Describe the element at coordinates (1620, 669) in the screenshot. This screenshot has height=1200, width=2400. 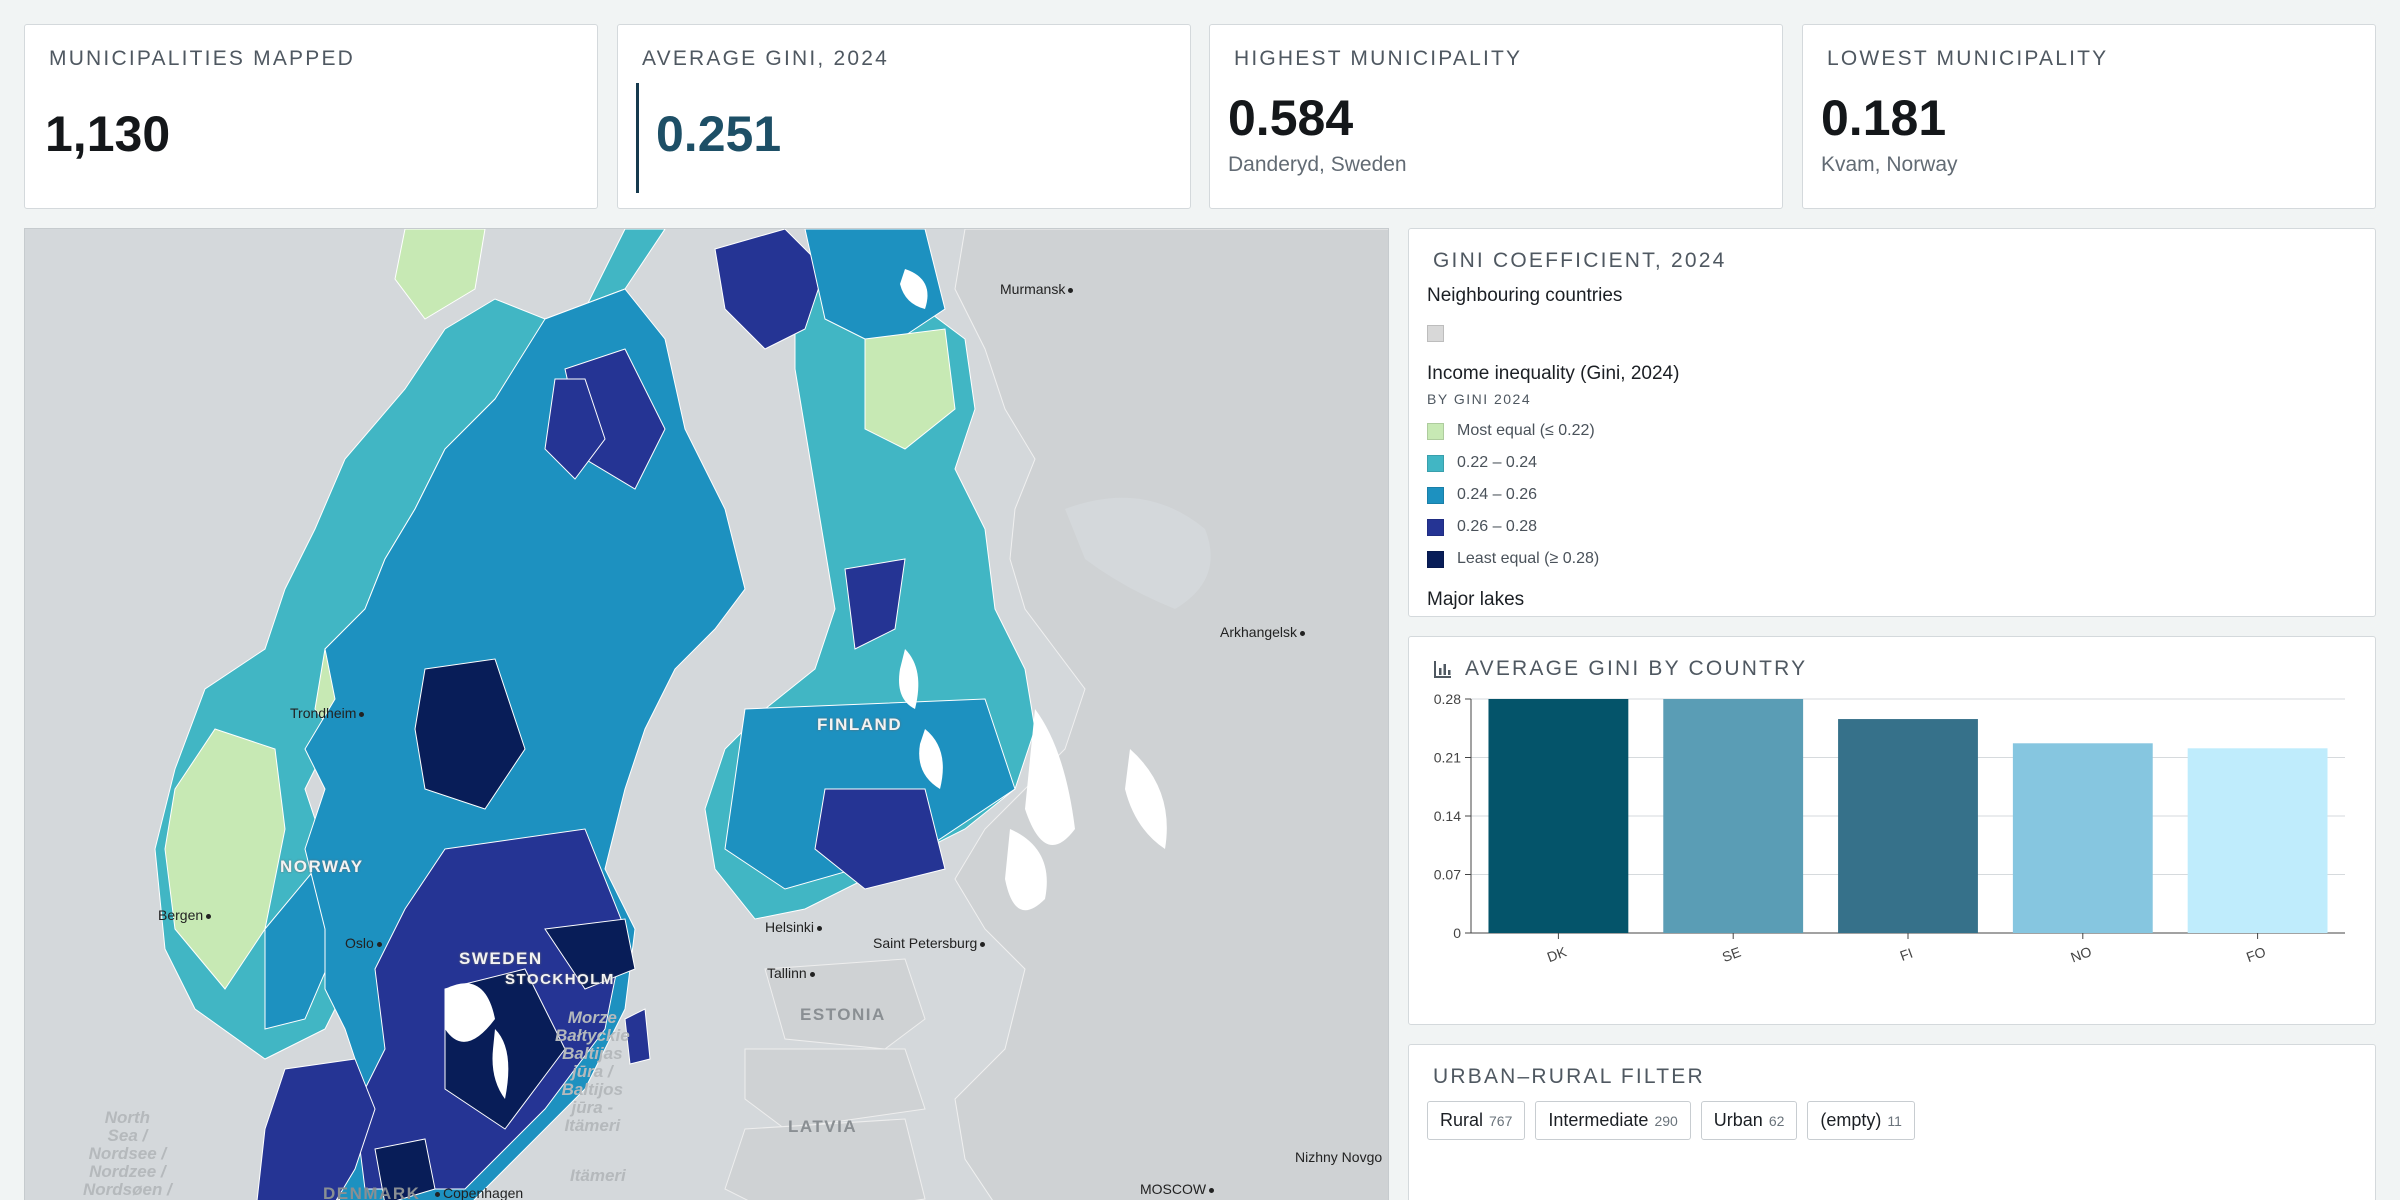
I see `bar-chart-title-row: AVERAGE GINI BY COUNTRY` at that location.